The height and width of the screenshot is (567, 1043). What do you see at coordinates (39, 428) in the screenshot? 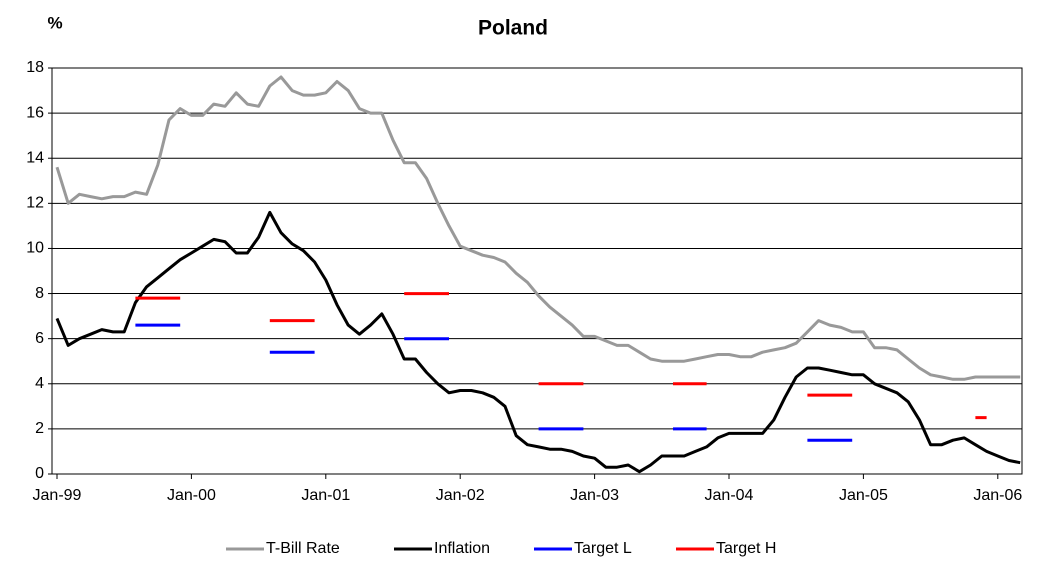
I see `y-tick-label: 2` at bounding box center [39, 428].